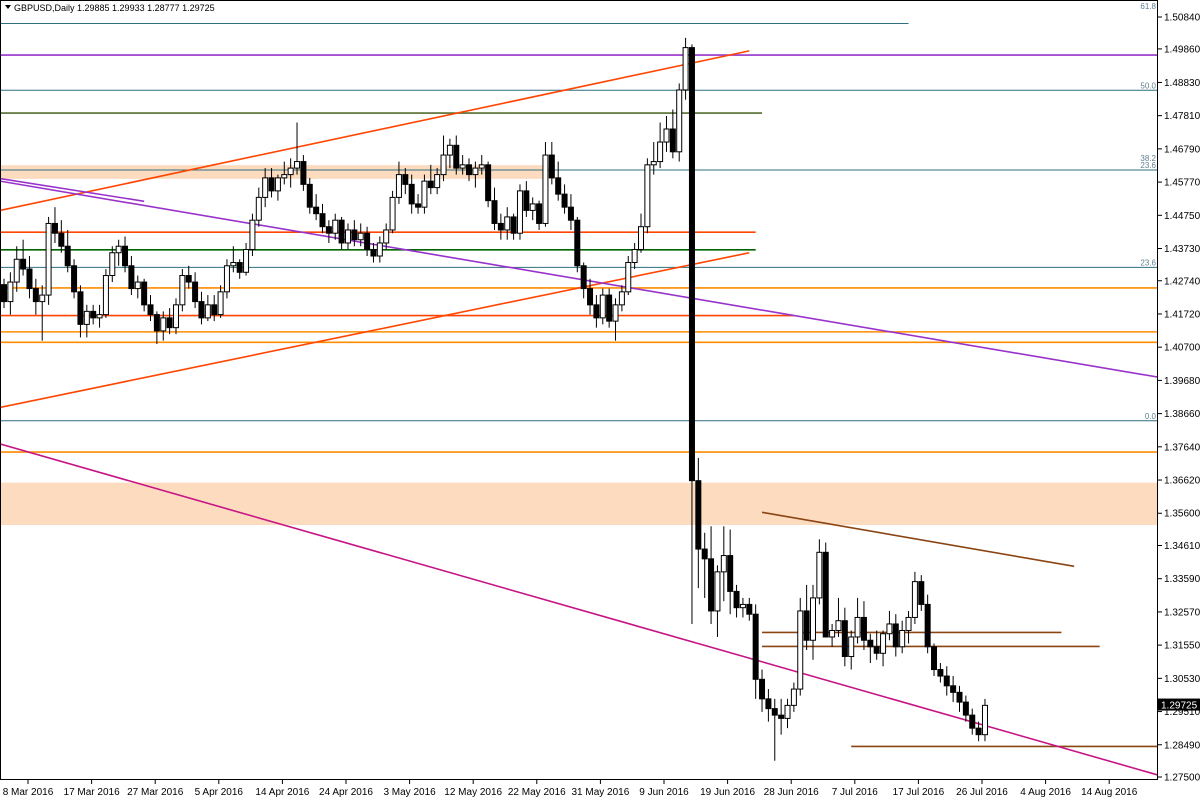 The image size is (1200, 800). Describe the element at coordinates (600, 792) in the screenshot. I see `date-tick-label: 31 May 2016` at that location.